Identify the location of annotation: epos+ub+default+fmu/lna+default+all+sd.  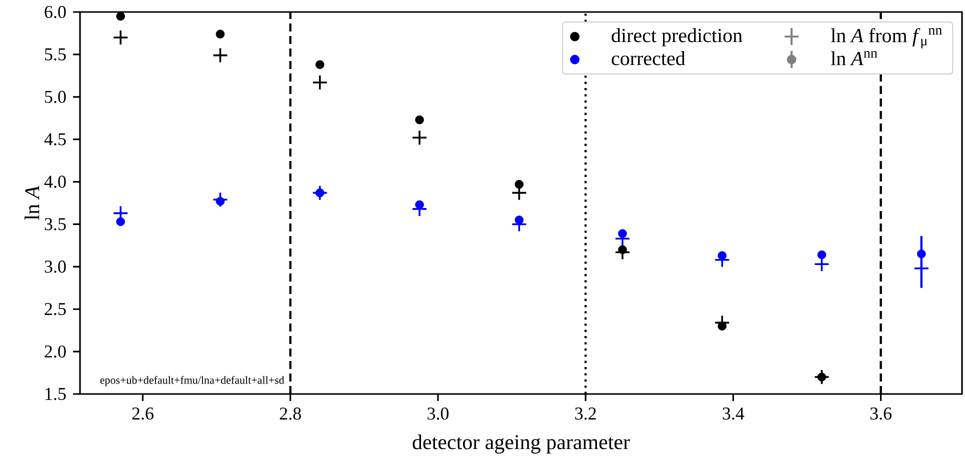
(192, 381).